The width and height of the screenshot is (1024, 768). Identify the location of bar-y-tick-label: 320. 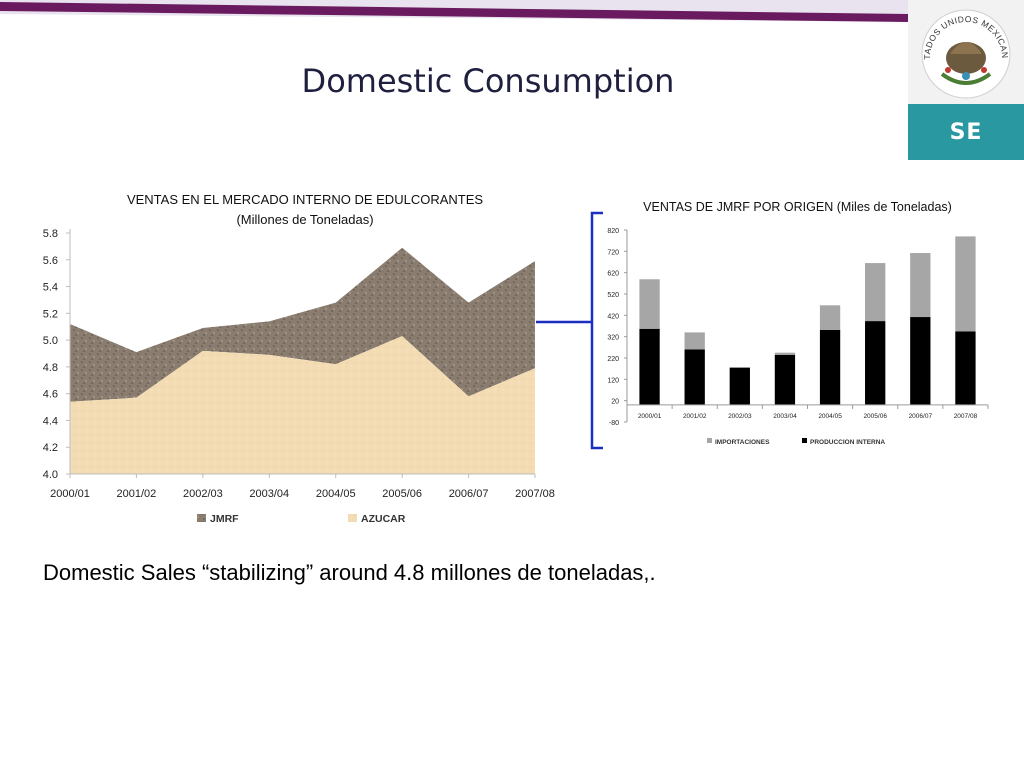
(613, 338).